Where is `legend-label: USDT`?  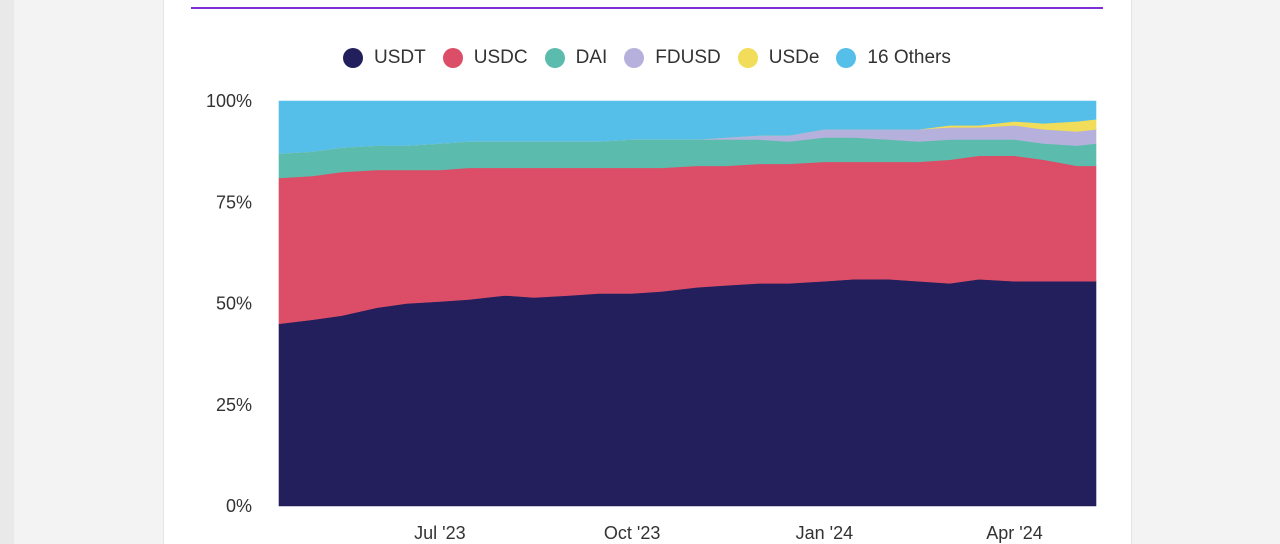
legend-label: USDT is located at coordinates (400, 57).